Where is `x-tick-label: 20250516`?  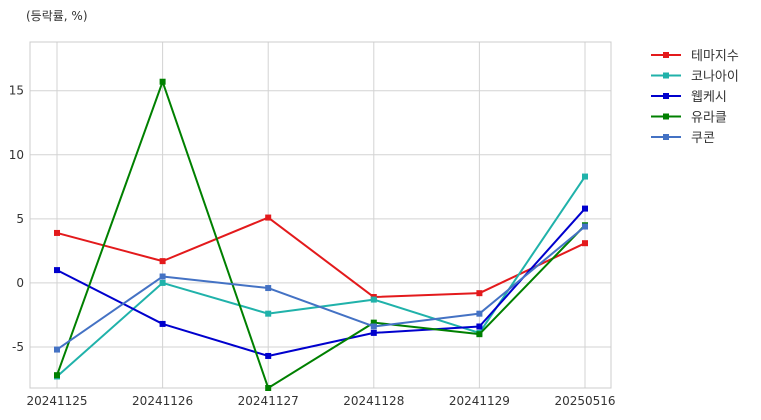
x-tick-label: 20250516 is located at coordinates (584, 401).